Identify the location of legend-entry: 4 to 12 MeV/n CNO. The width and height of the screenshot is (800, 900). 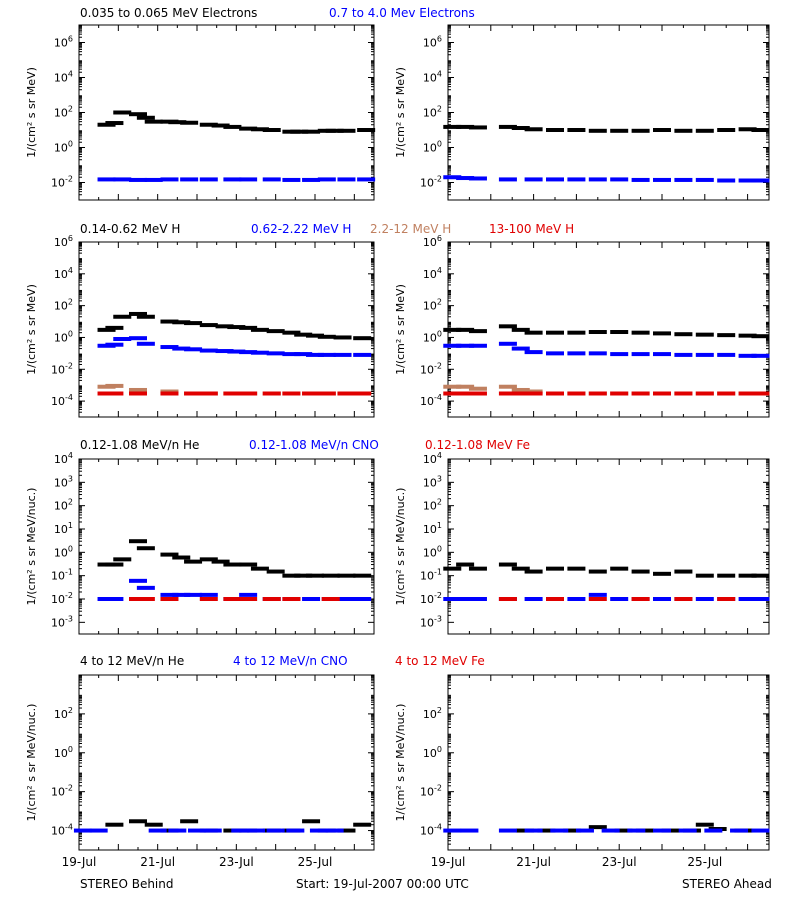
(290, 661).